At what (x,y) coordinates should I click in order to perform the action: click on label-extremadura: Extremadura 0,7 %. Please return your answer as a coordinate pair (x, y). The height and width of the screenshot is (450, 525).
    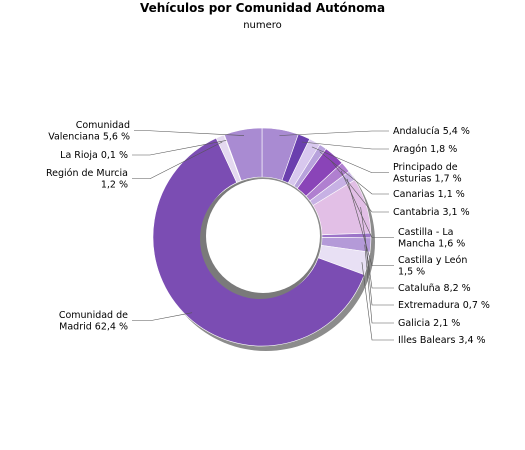
    Looking at the image, I should click on (444, 305).